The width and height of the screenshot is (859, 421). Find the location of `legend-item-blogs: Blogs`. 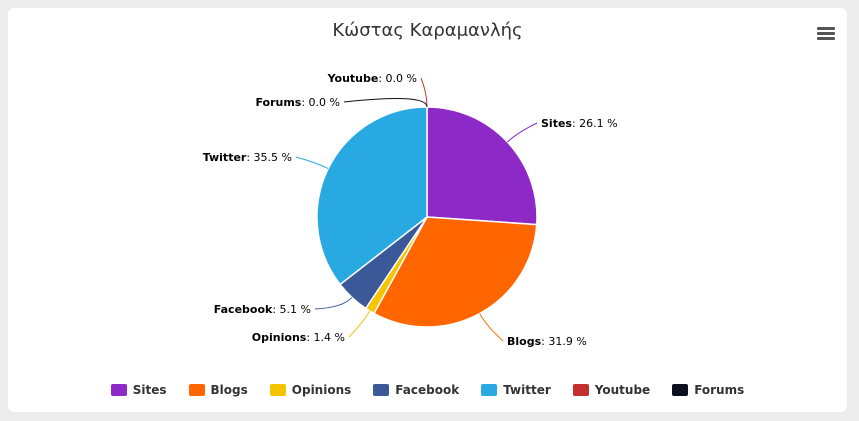

legend-item-blogs: Blogs is located at coordinates (218, 390).